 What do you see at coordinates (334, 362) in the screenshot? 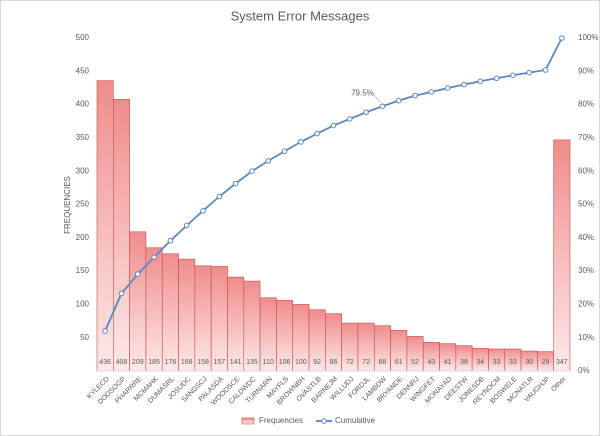
I see `data-label: 86` at bounding box center [334, 362].